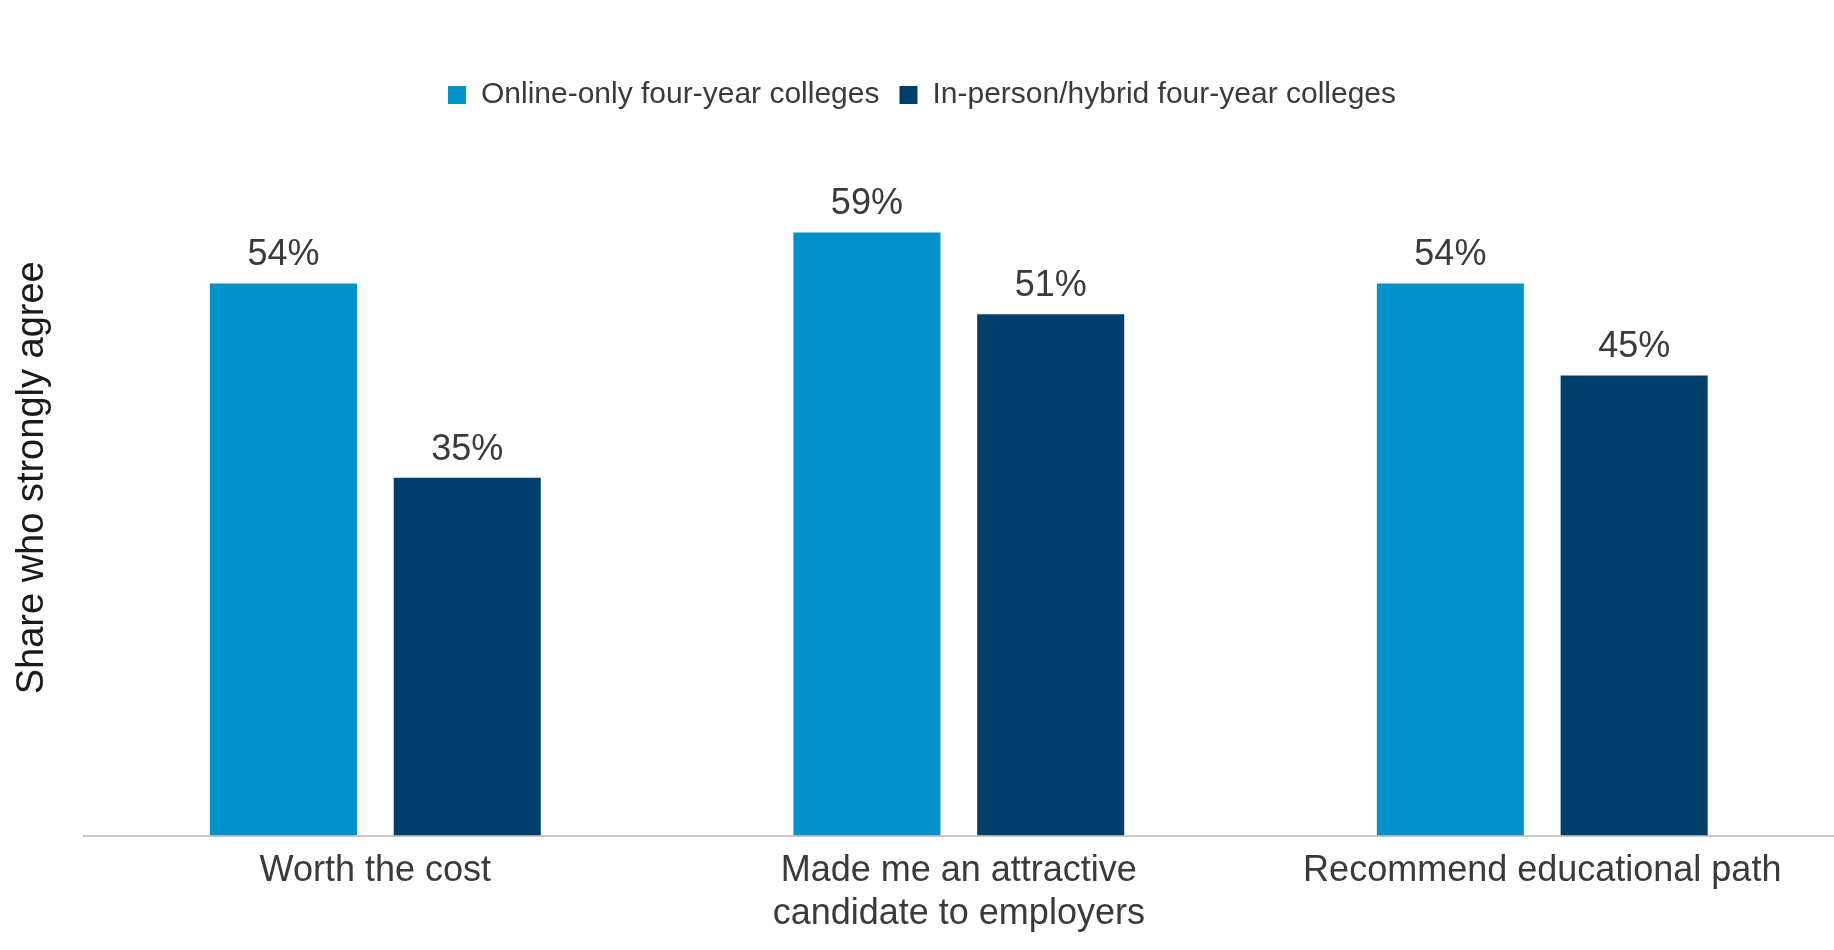 This screenshot has height=950, width=1834. Describe the element at coordinates (375, 869) in the screenshot. I see `x-tick-label: Worth the cost` at that location.